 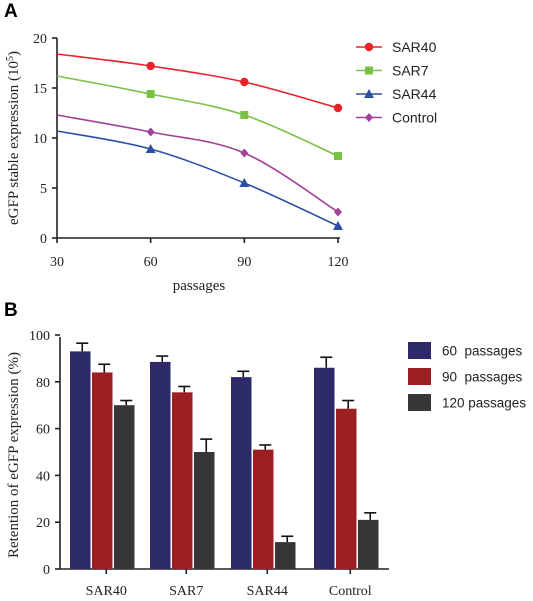 What do you see at coordinates (197, 81) in the screenshot?
I see `series-line-sar40` at bounding box center [197, 81].